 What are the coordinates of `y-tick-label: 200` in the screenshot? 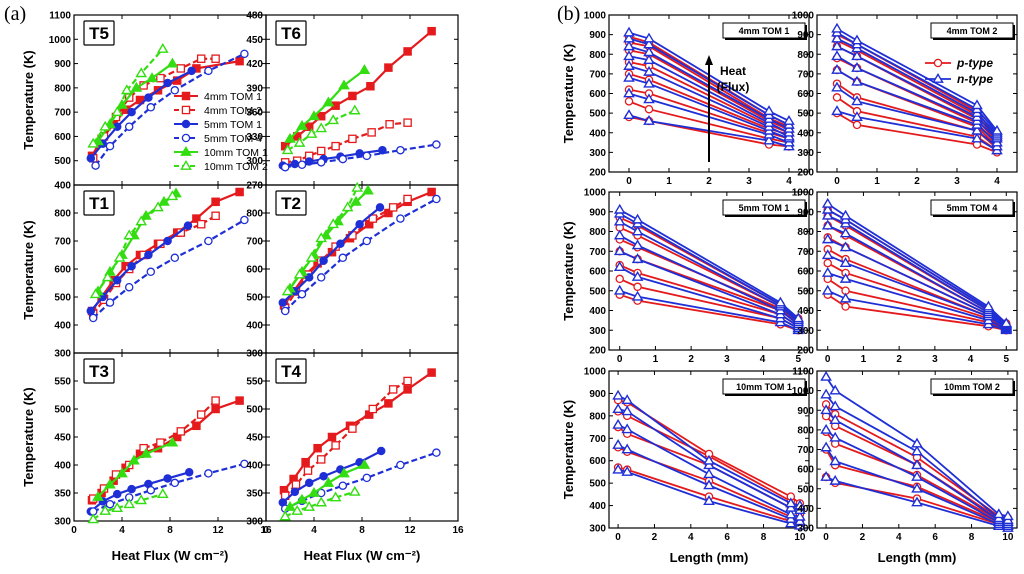 It's located at (805, 173).